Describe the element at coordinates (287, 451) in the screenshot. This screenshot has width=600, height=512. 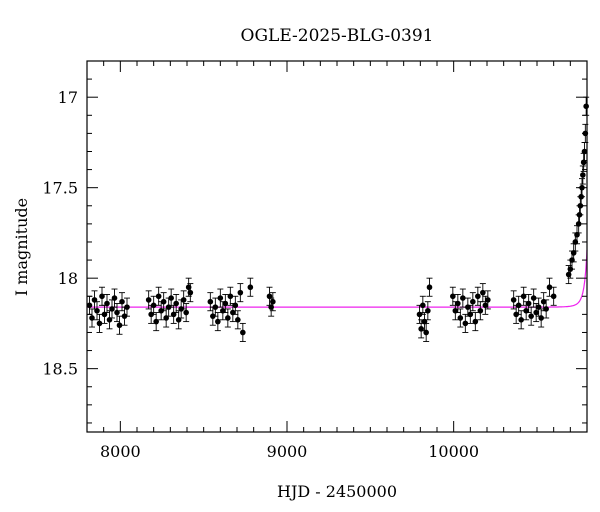
I see `x-tick-label: 9000` at that location.